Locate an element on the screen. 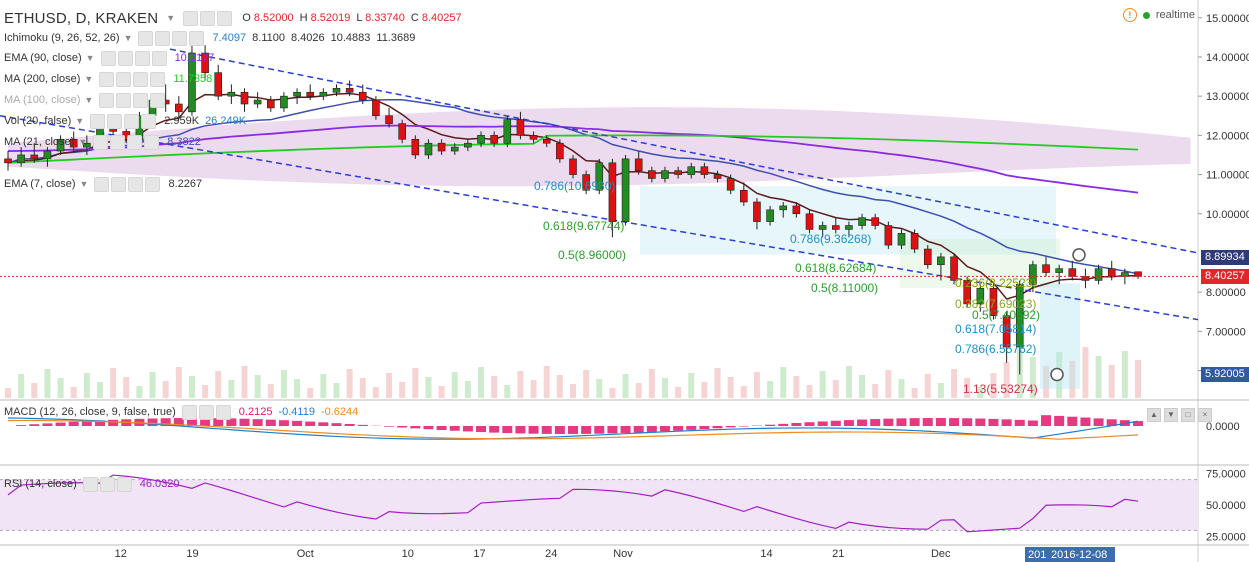 This screenshot has height=562, width=1249. rsi-tick-label: 75.0000 is located at coordinates (1226, 474).